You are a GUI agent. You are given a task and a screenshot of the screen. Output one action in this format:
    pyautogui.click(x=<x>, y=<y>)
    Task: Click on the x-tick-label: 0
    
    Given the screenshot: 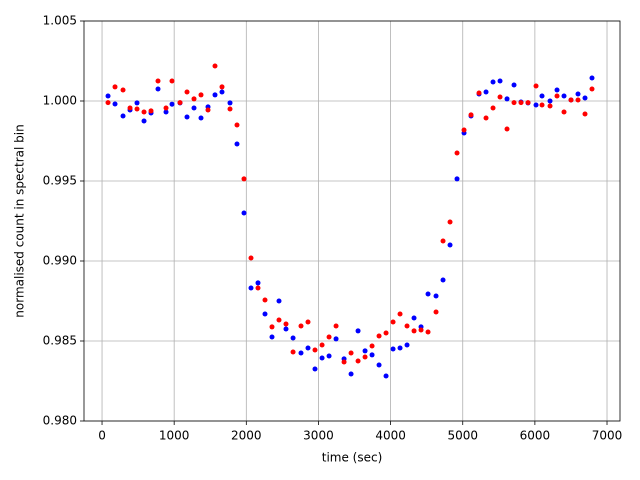 What is the action you would take?
    pyautogui.click(x=102, y=436)
    